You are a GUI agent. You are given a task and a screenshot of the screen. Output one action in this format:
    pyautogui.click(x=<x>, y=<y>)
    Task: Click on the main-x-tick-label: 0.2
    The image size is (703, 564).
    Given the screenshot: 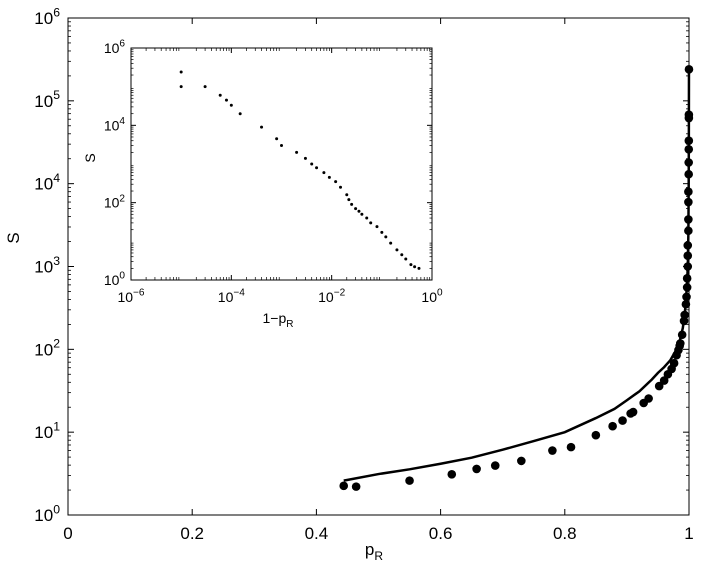 What is the action you would take?
    pyautogui.click(x=192, y=533)
    